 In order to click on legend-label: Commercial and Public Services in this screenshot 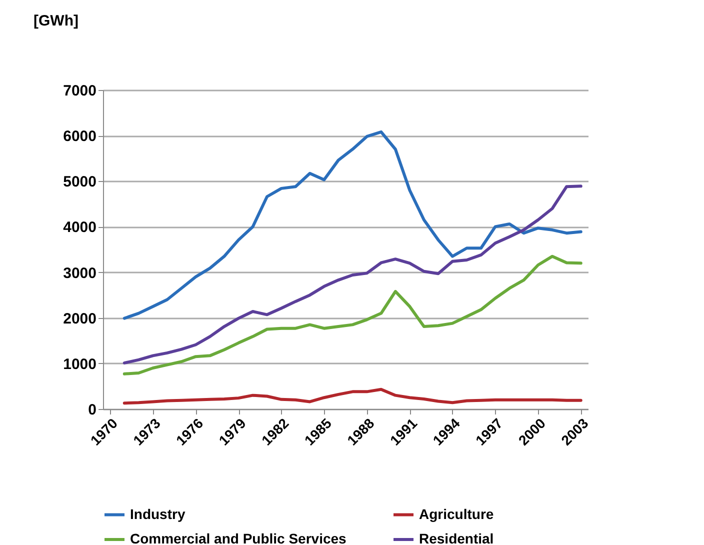, I will do `click(238, 537)`.